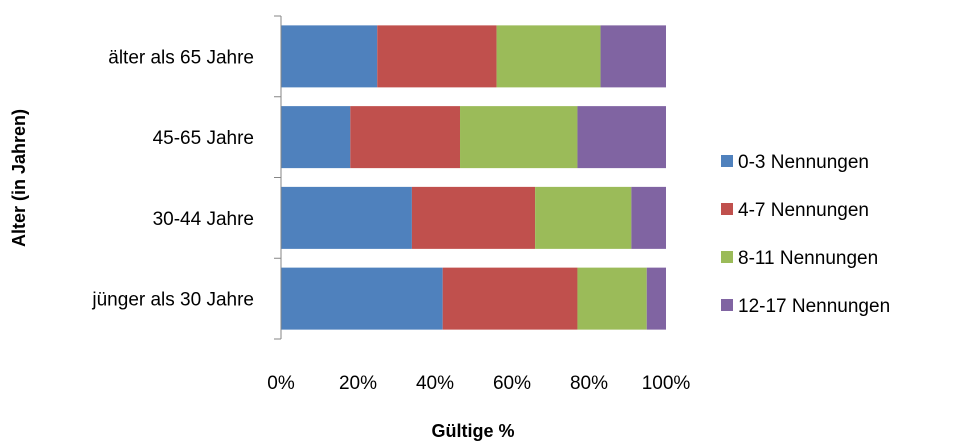 This screenshot has width=953, height=445. I want to click on legend-label: 12-17 Nennungen, so click(814, 306).